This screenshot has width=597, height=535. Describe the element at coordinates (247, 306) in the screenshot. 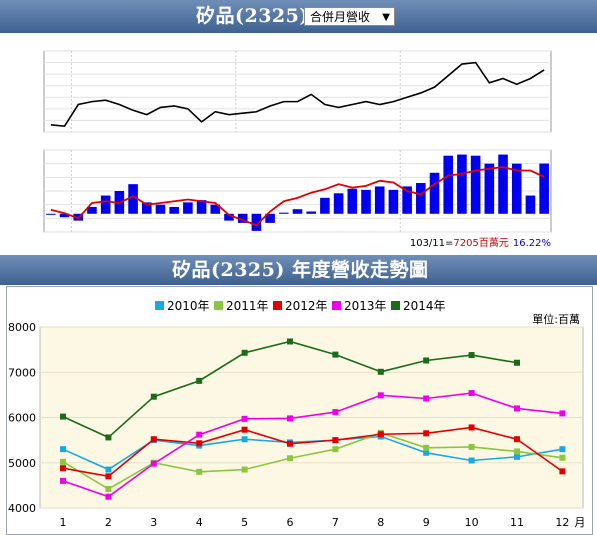

I see `legend-series-label: 2011年` at that location.